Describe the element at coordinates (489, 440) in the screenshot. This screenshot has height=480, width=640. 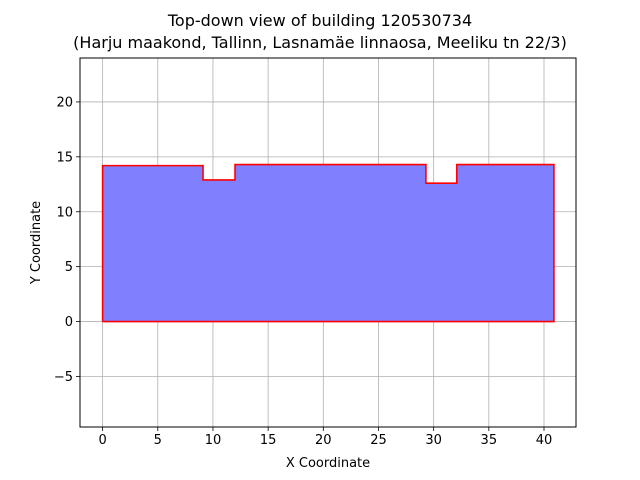
I see `x-tick-label: 35` at that location.